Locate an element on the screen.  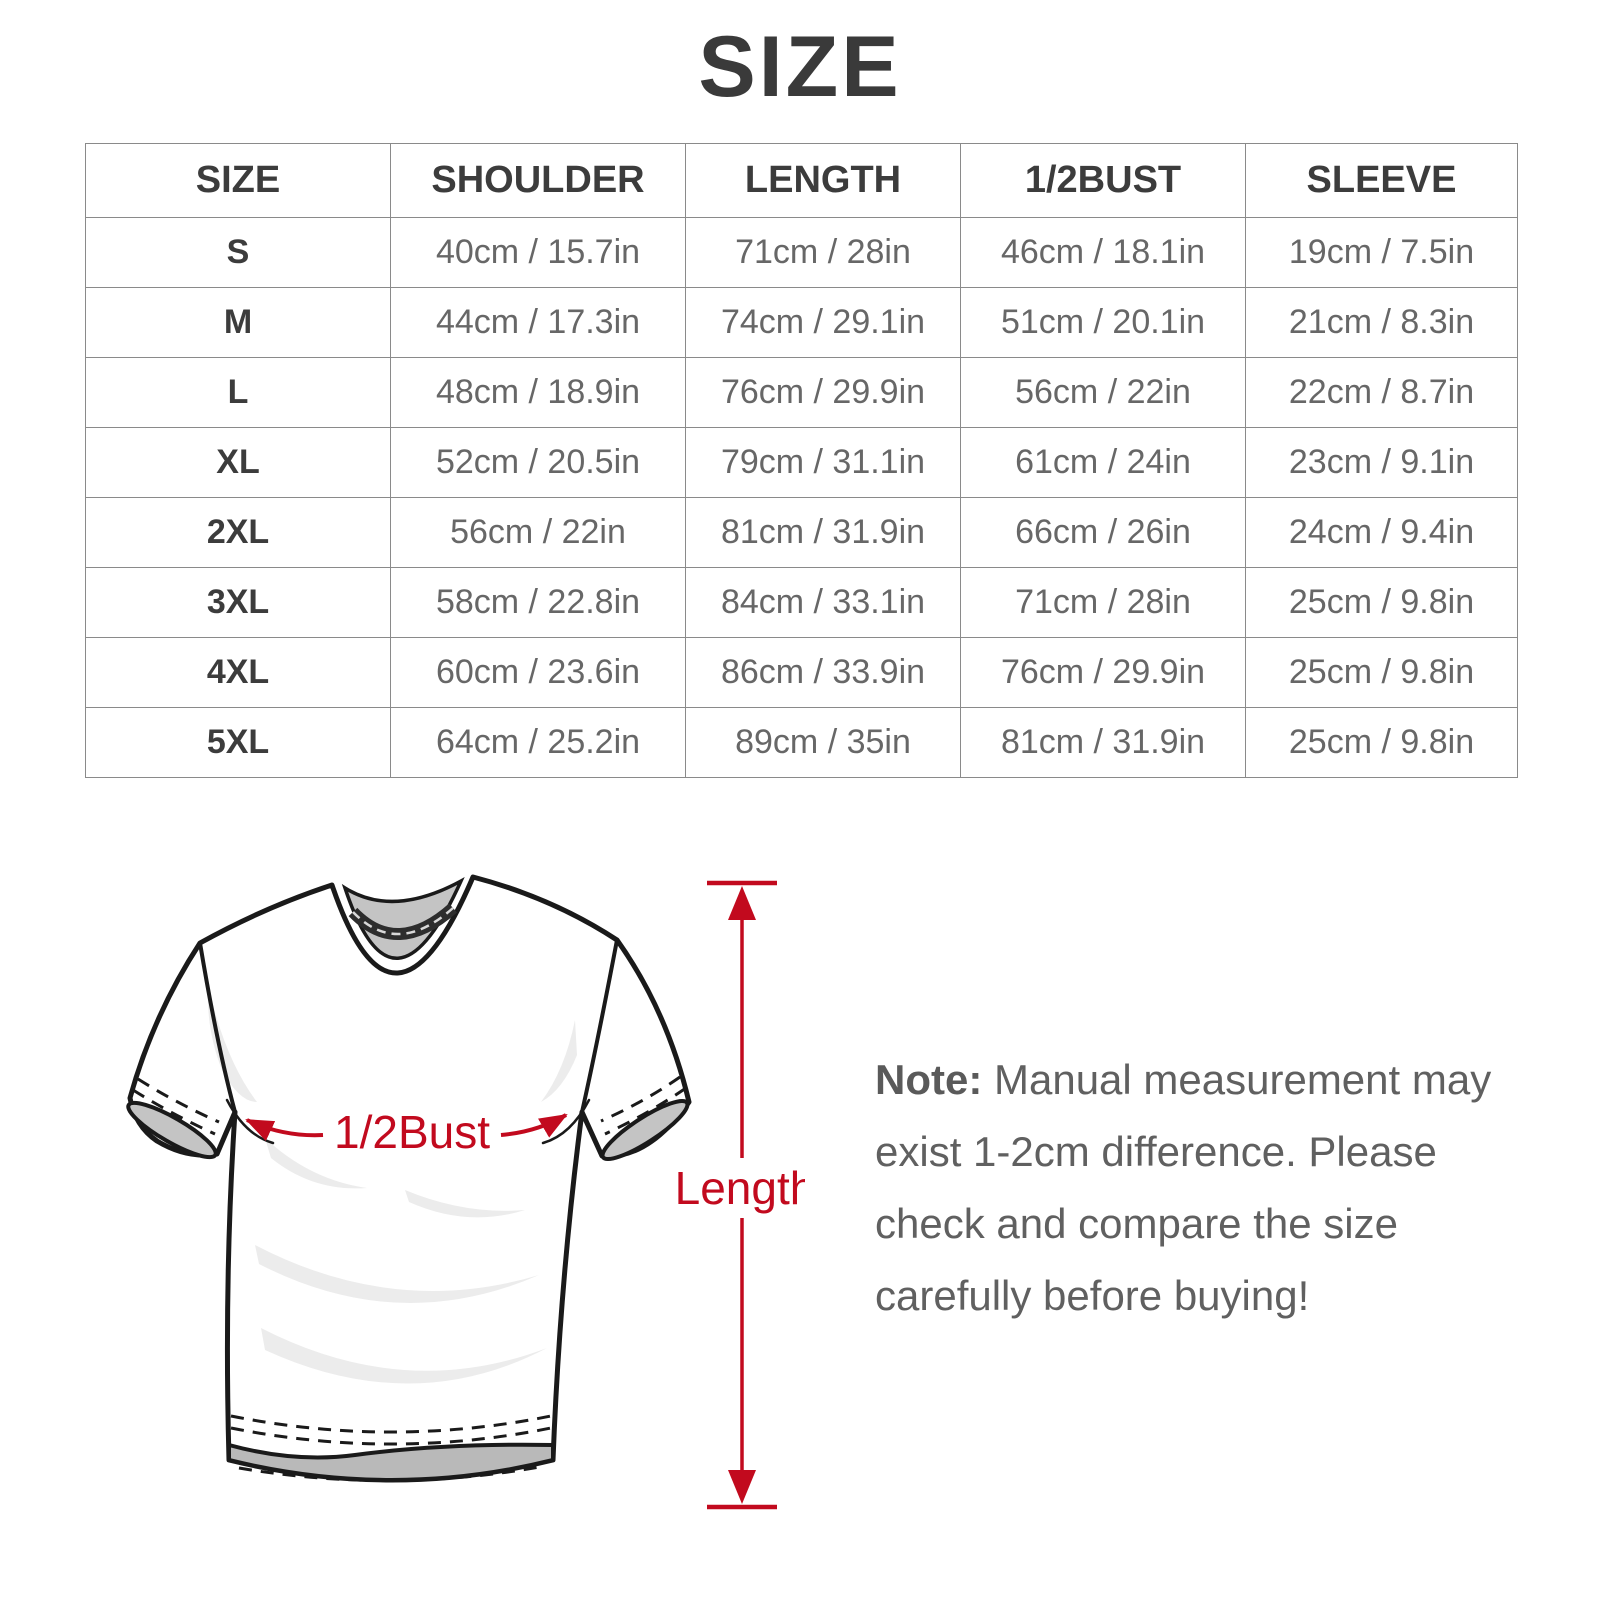
header-cell-halfbust: 1/2BUST is located at coordinates (1103, 180).